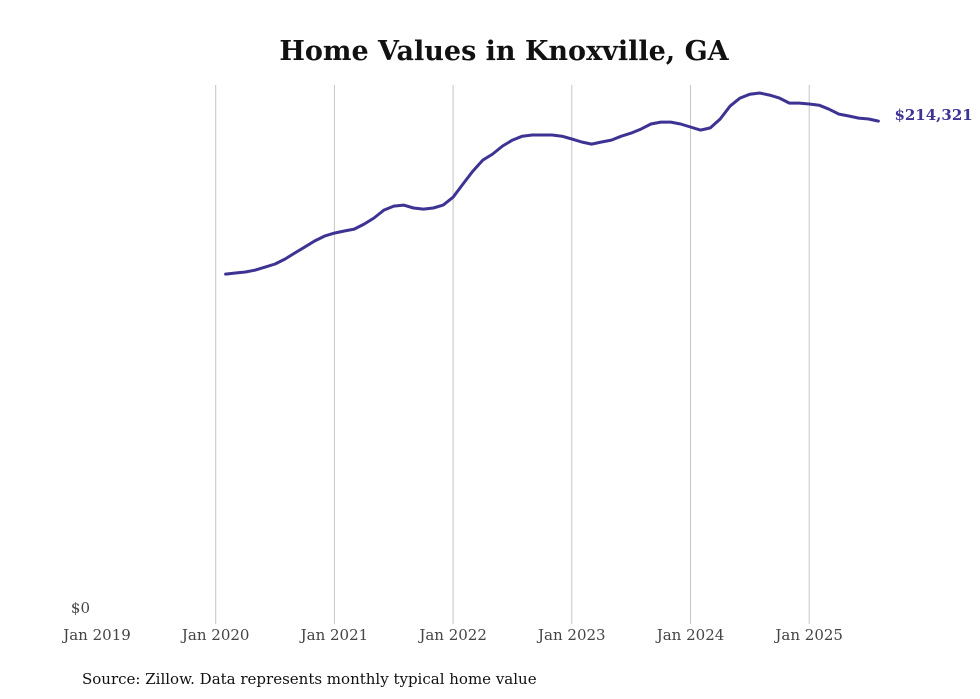 The height and width of the screenshot is (699, 980). Describe the element at coordinates (571, 635) in the screenshot. I see `x-tick-label: Jan 2023` at that location.